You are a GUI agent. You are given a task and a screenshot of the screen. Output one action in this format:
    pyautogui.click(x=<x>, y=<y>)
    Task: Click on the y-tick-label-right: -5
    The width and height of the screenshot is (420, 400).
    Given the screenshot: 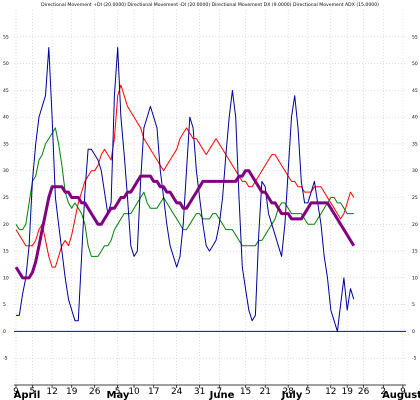 What is the action you would take?
    pyautogui.click(x=414, y=359)
    